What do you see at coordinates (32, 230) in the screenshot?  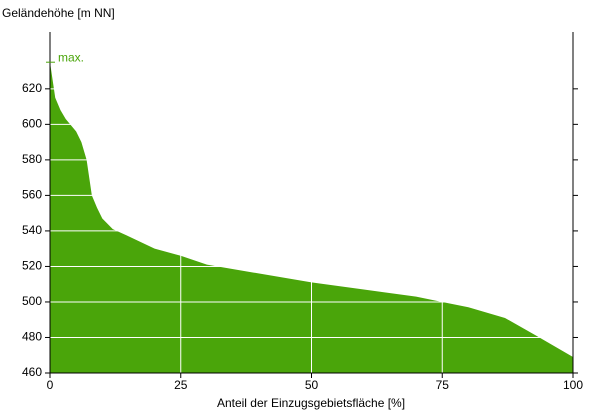 I see `y-tick-label: 540` at bounding box center [32, 230].